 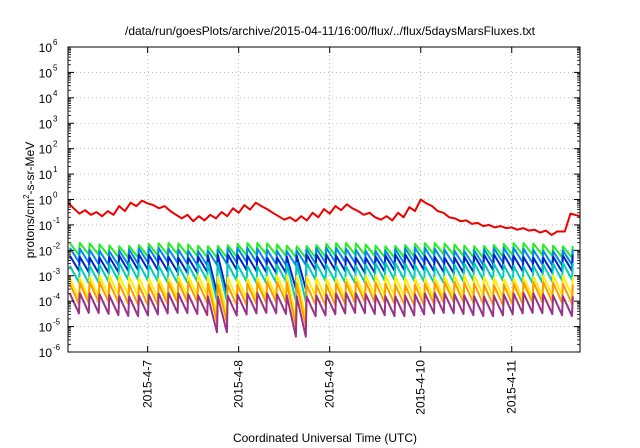 What do you see at coordinates (57, 322) in the screenshot?
I see `y-tick-label-exp: -5` at bounding box center [57, 322].